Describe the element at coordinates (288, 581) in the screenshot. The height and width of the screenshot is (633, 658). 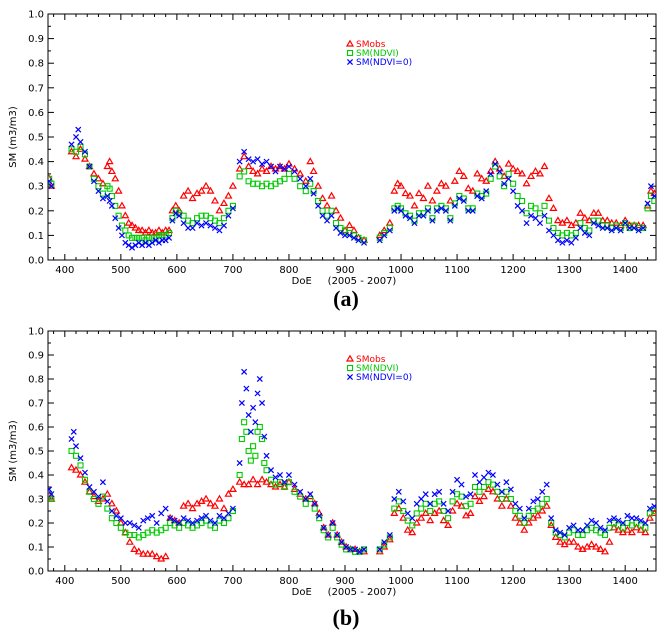
I see `x-tick-label: 800` at that location.